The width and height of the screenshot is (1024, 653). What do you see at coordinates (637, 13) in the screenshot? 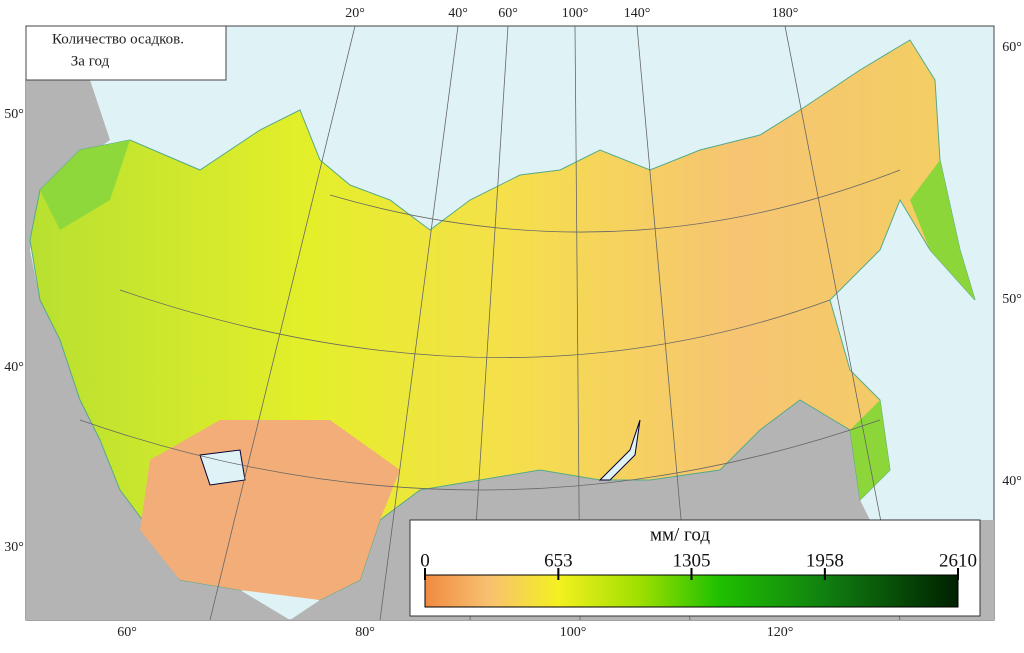
I see `graticule-label: 140°` at bounding box center [637, 13].